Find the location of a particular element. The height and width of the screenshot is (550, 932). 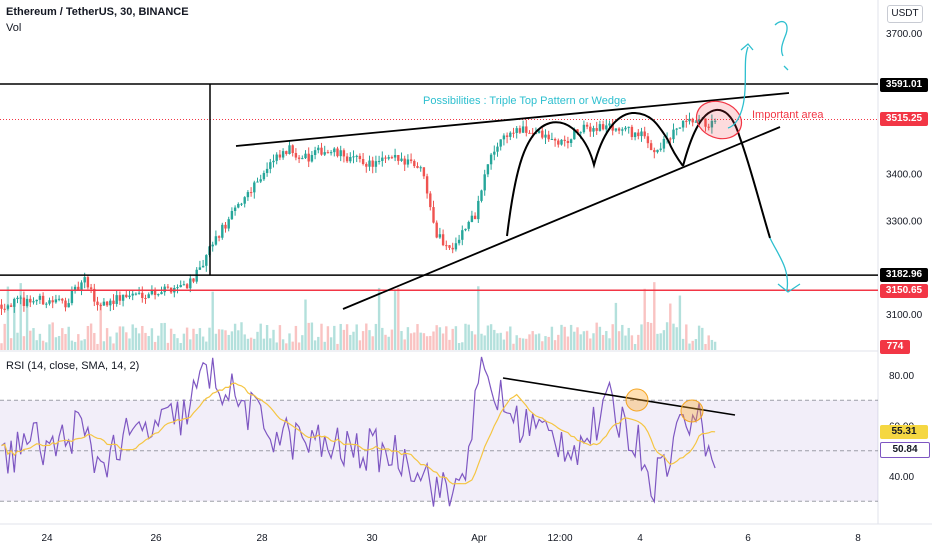

rsi-ma-line is located at coordinates (358, 433).